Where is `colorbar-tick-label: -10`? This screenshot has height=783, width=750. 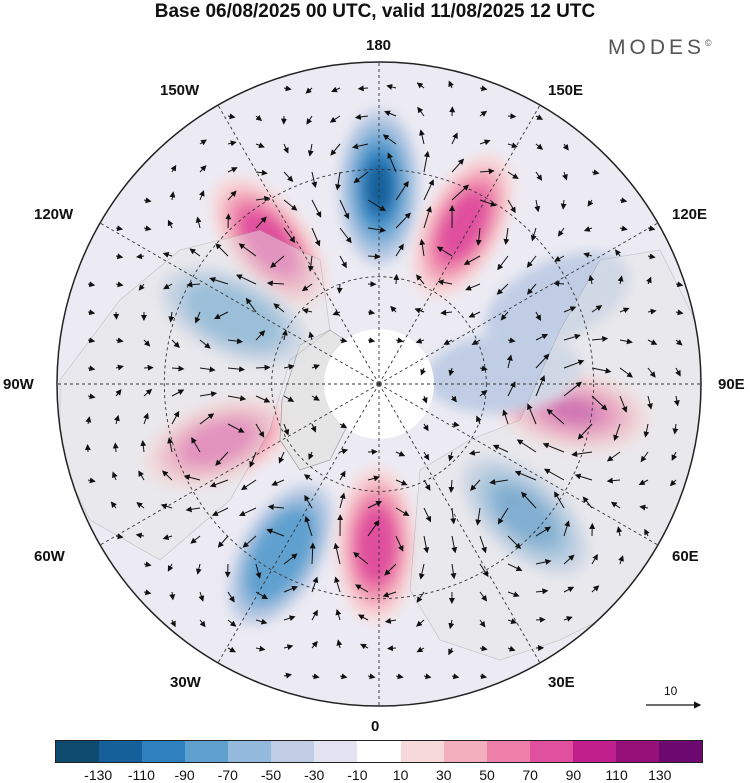
colorbar-tick-label: -10 is located at coordinates (357, 775).